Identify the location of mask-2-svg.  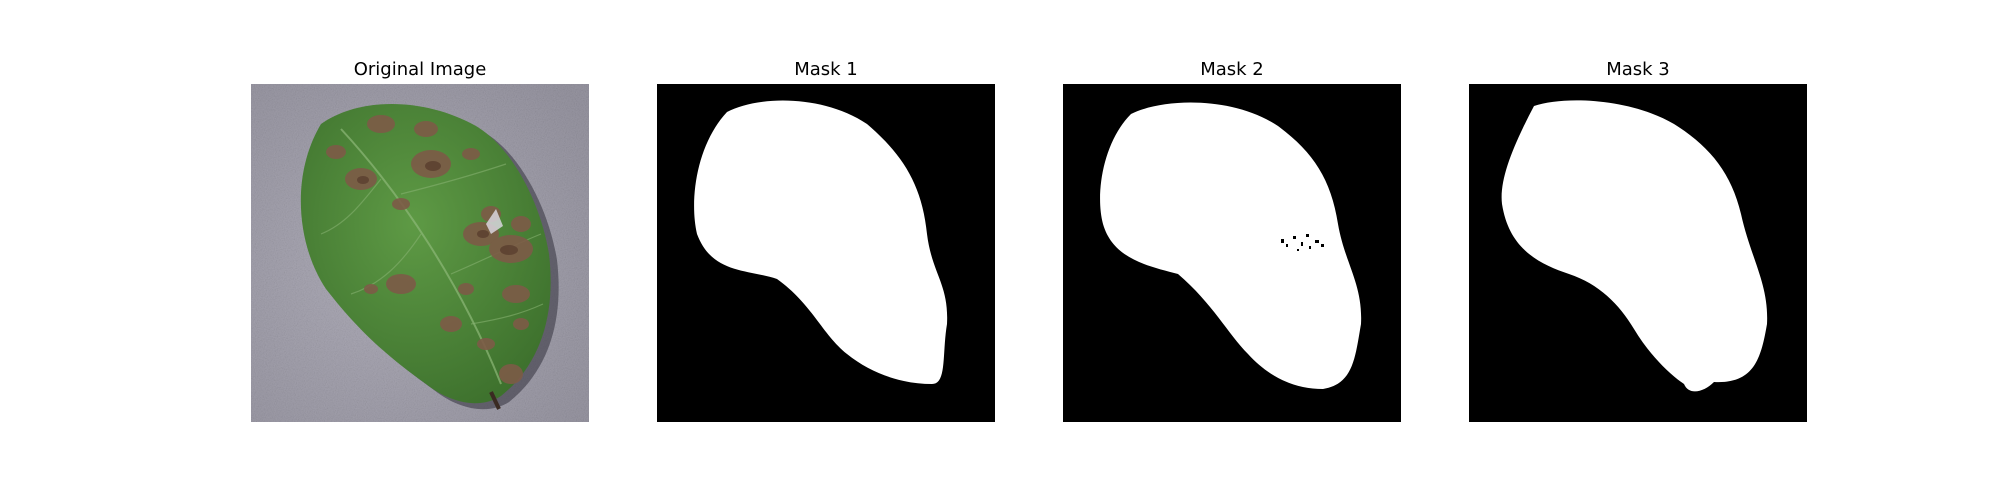
(1232, 253).